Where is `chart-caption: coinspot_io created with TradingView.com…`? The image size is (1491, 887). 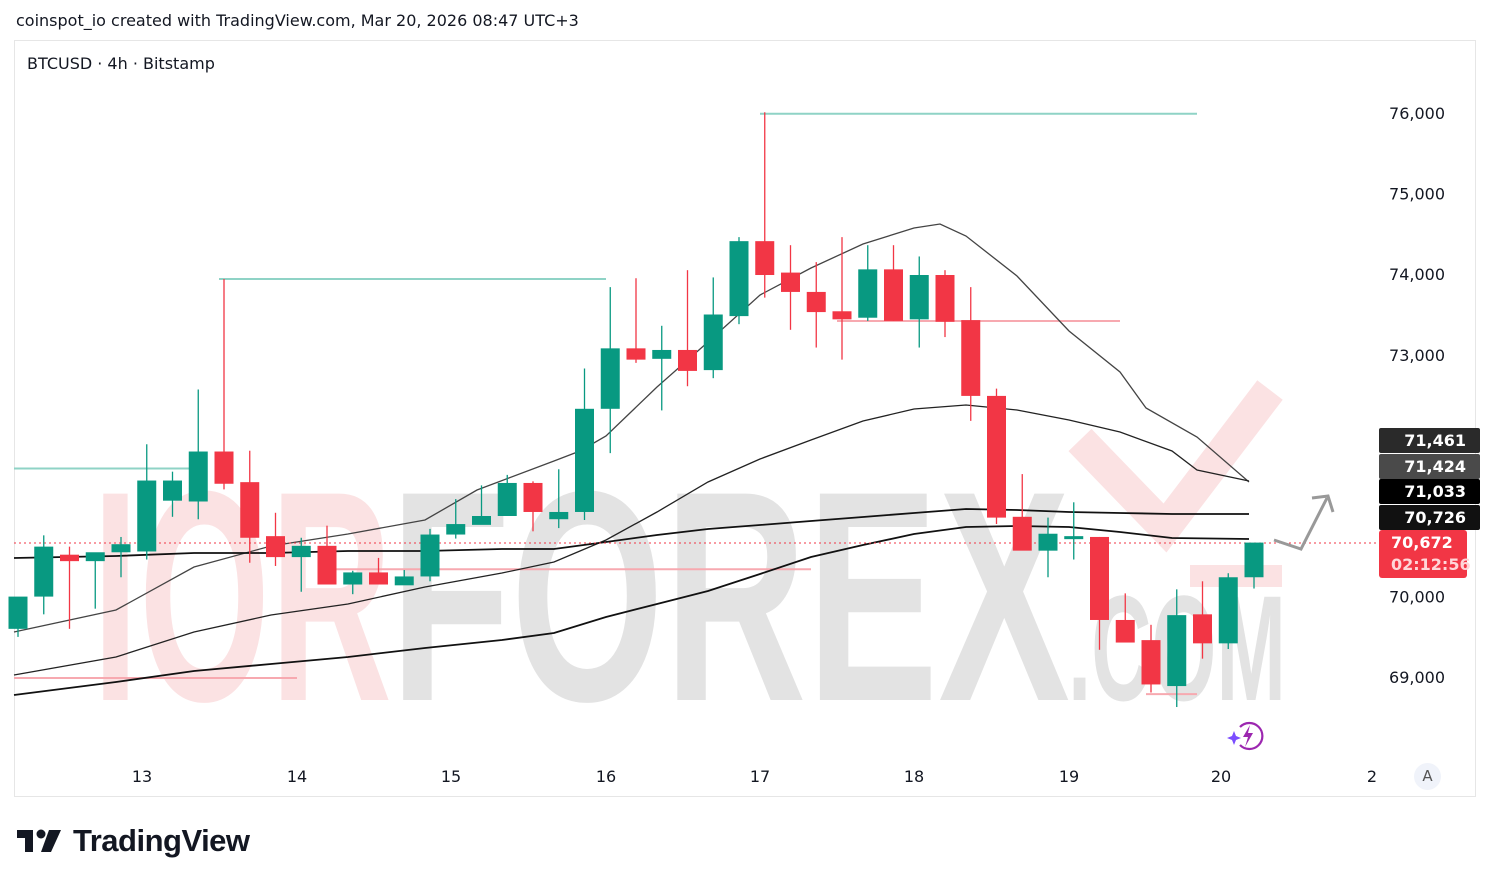 chart-caption: coinspot_io created with TradingView.com… is located at coordinates (297, 20).